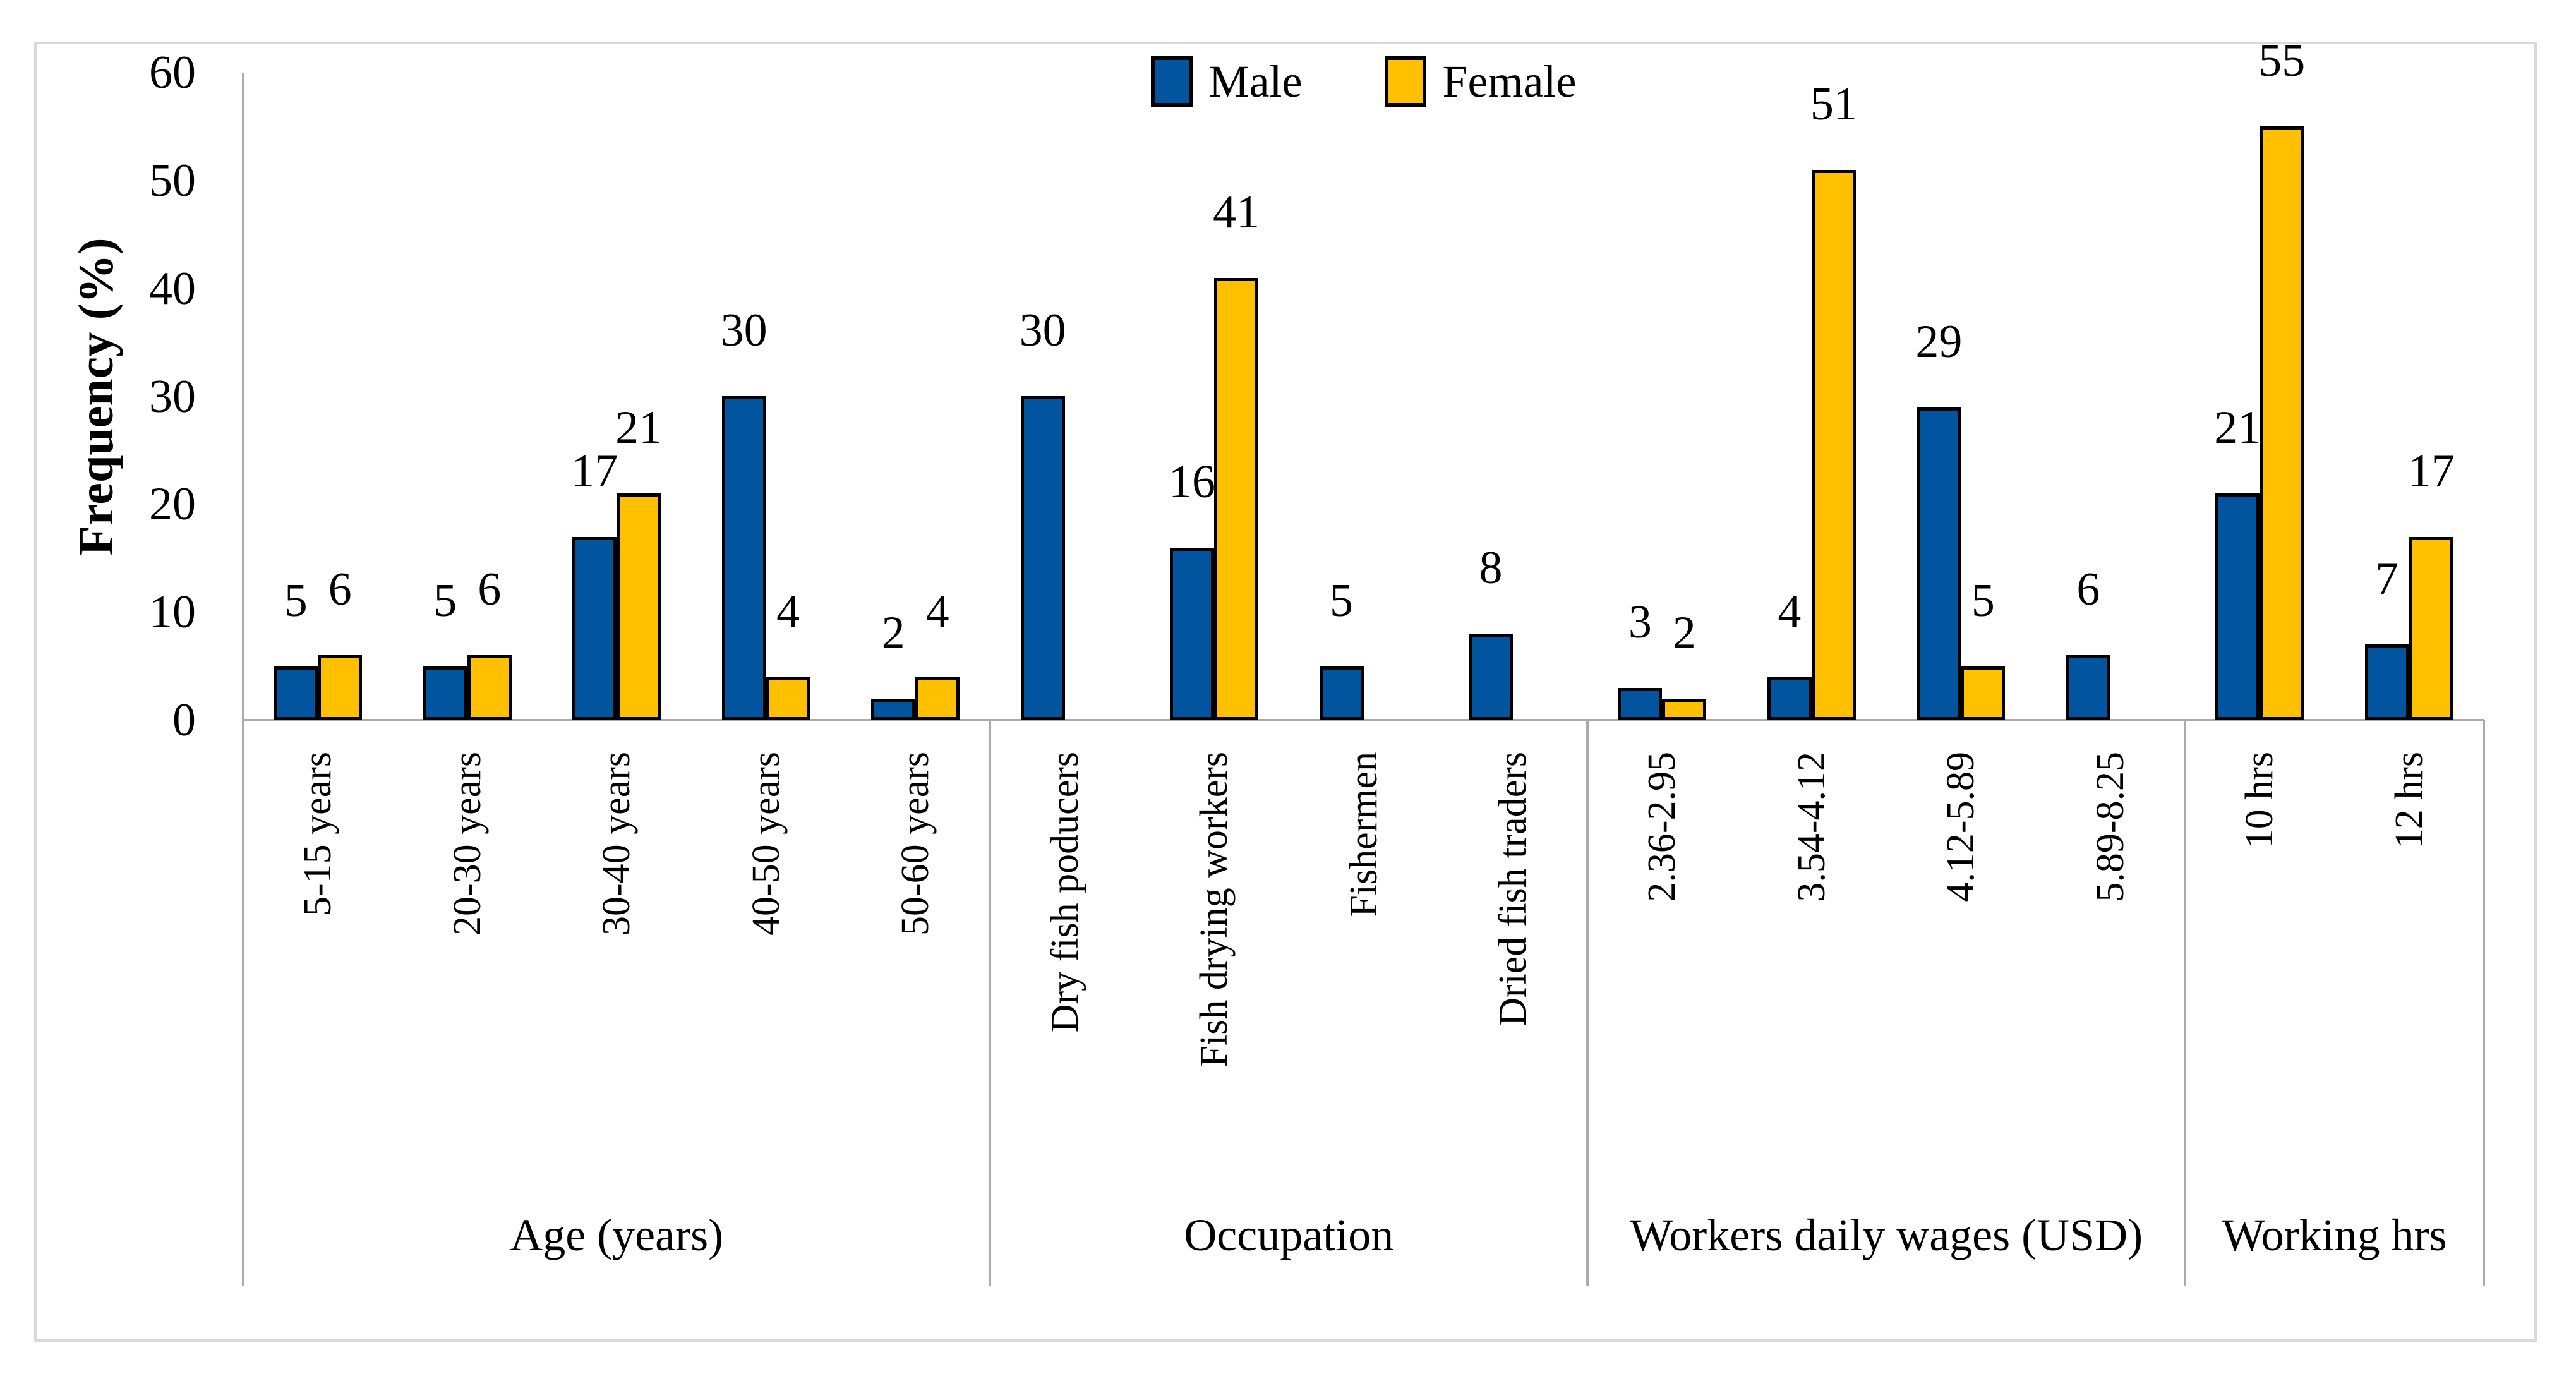 The image size is (2576, 1381). Describe the element at coordinates (2260, 800) in the screenshot. I see `category-label: 10 hrs` at that location.